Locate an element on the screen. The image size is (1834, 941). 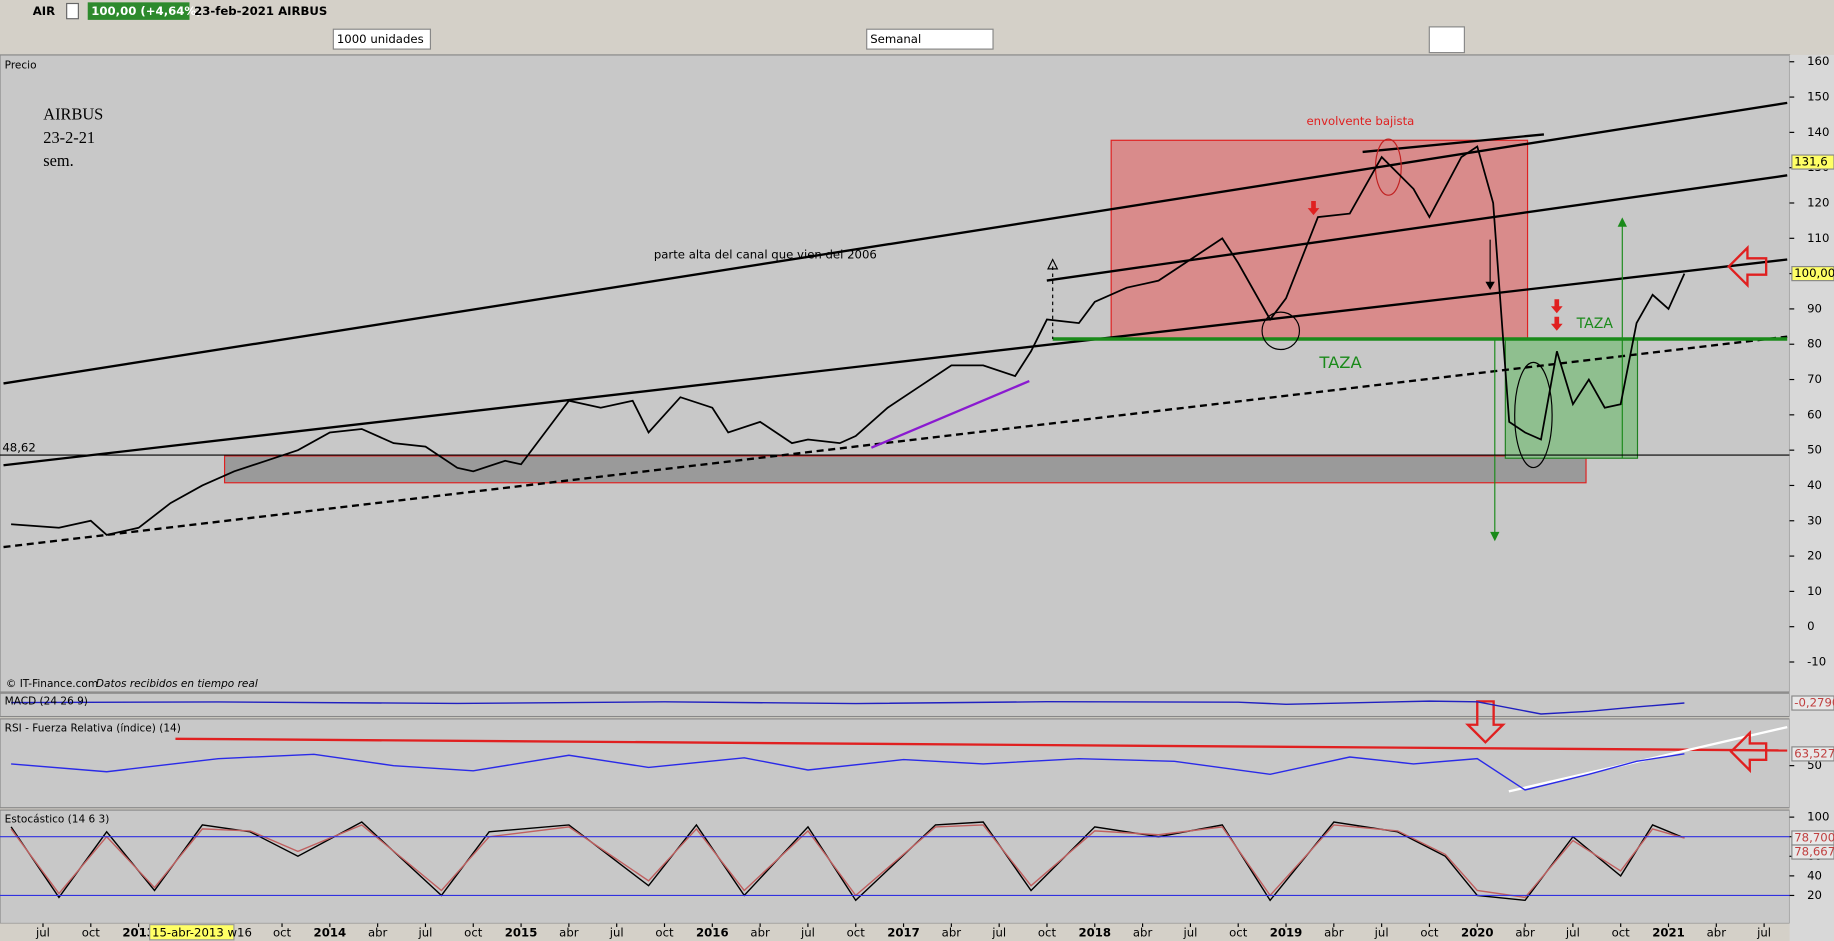
y-tick-label: 150 is located at coordinates (1818, 97).